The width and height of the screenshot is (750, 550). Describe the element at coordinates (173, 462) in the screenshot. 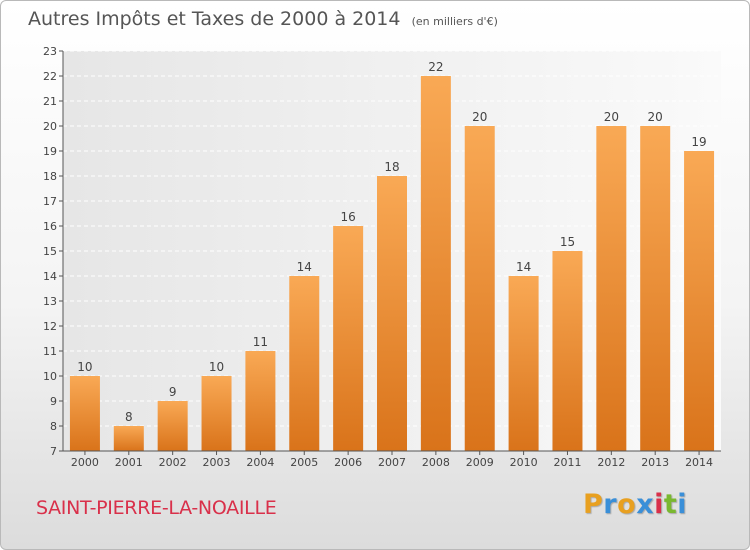

I see `x-tick-label-2002: 2002` at that location.